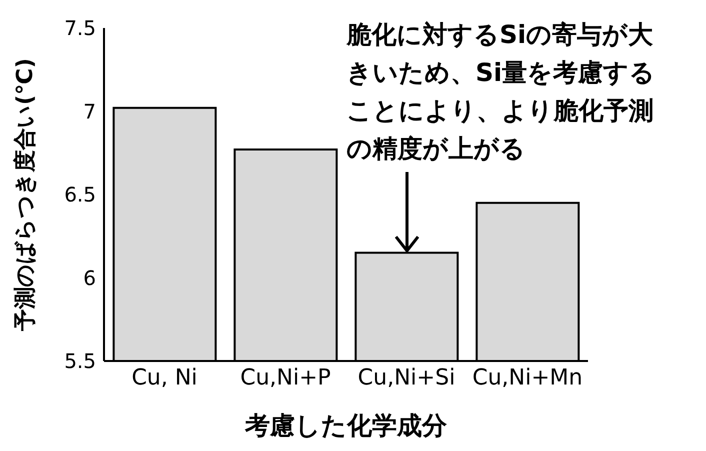 This screenshot has height=451, width=706. I want to click on y-axis-title: 予測のばらつき度合い(℃), so click(25, 195).